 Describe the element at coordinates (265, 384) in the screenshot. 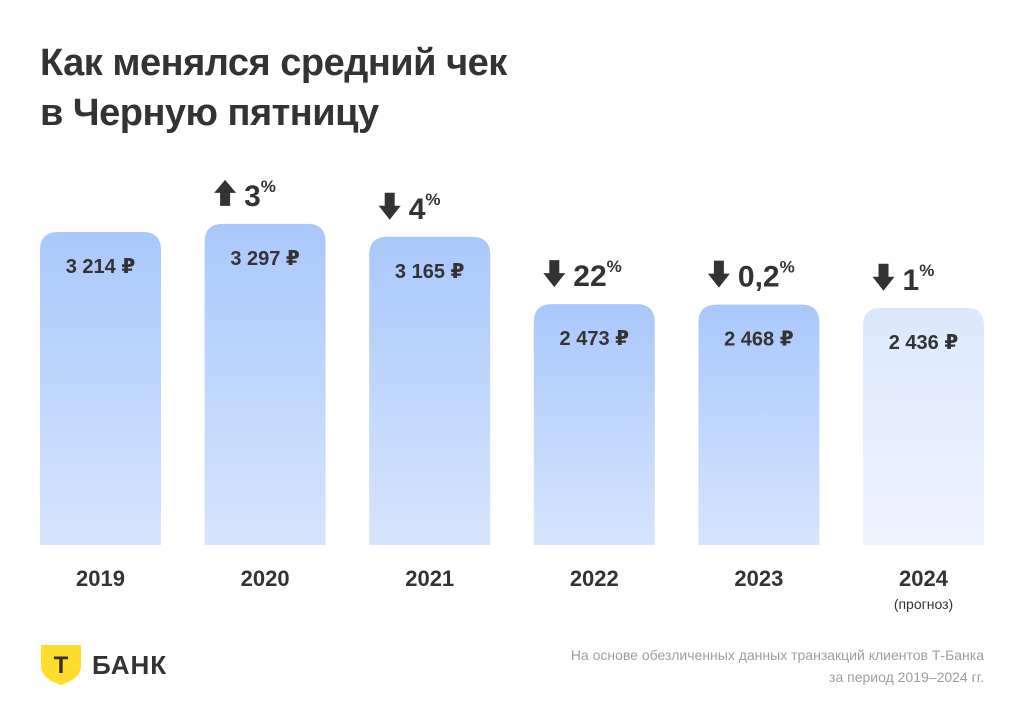

I see `bar-2020` at that location.